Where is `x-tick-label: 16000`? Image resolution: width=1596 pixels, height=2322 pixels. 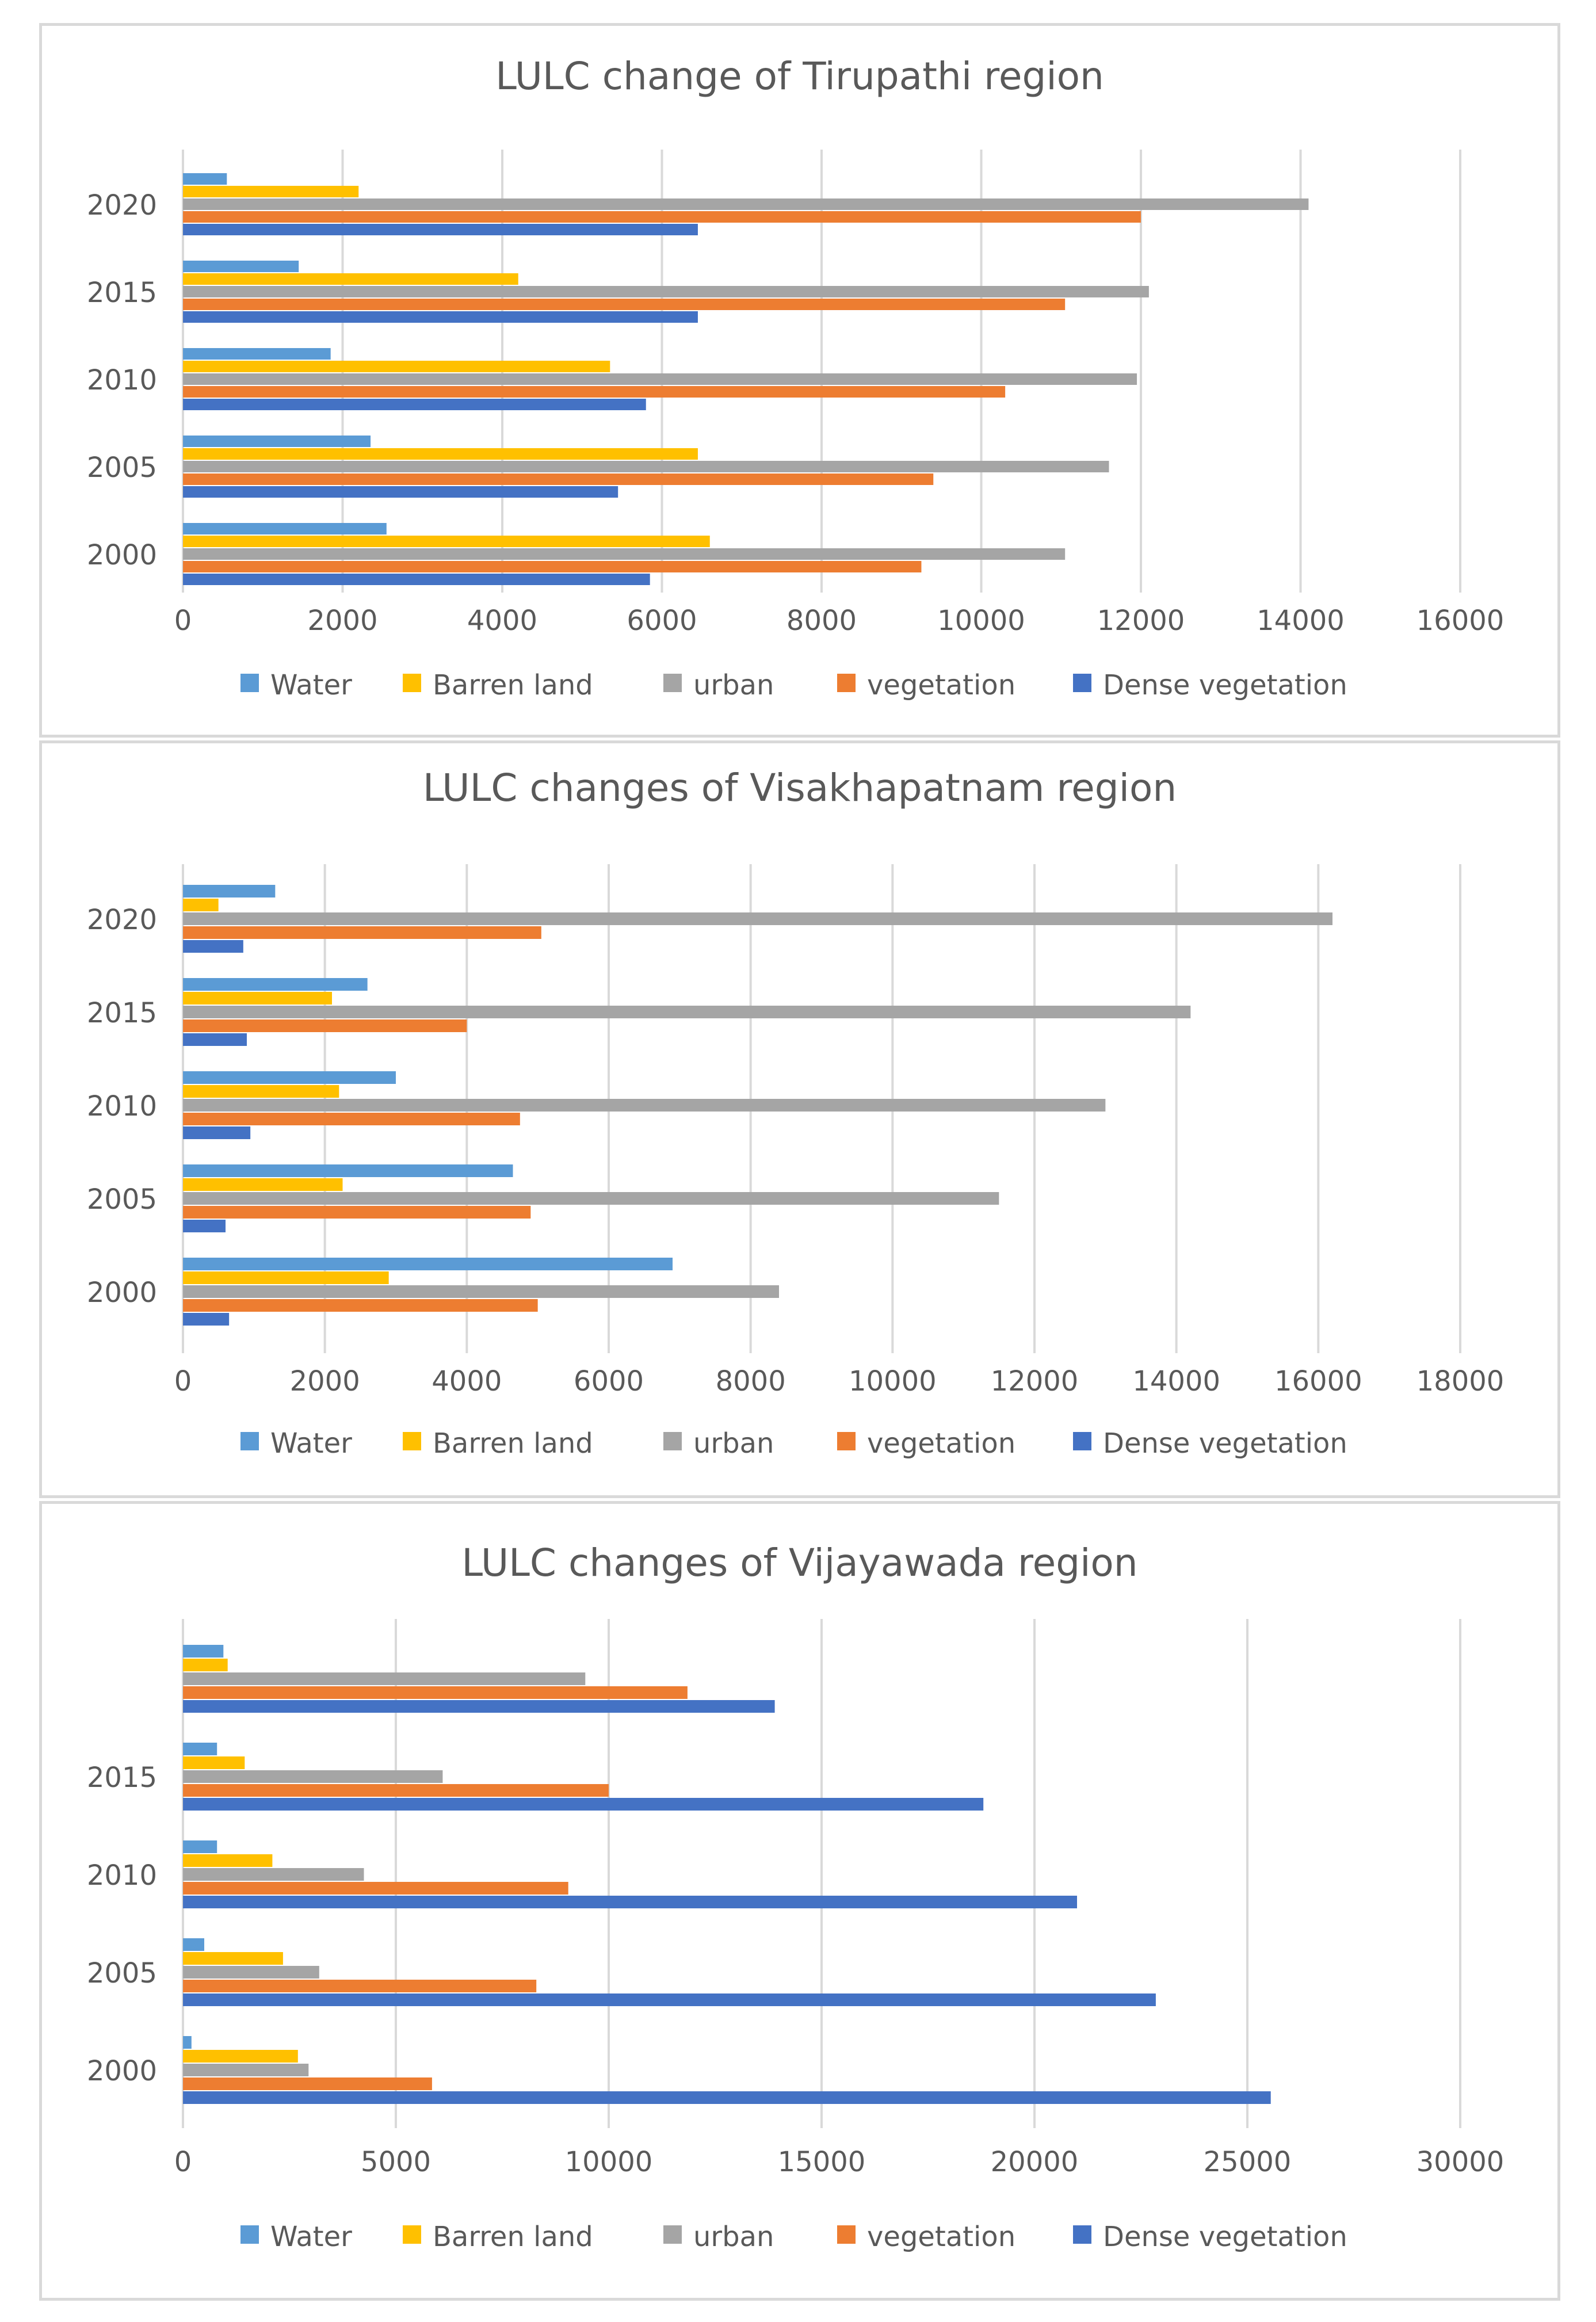 x-tick-label: 16000 is located at coordinates (1460, 621).